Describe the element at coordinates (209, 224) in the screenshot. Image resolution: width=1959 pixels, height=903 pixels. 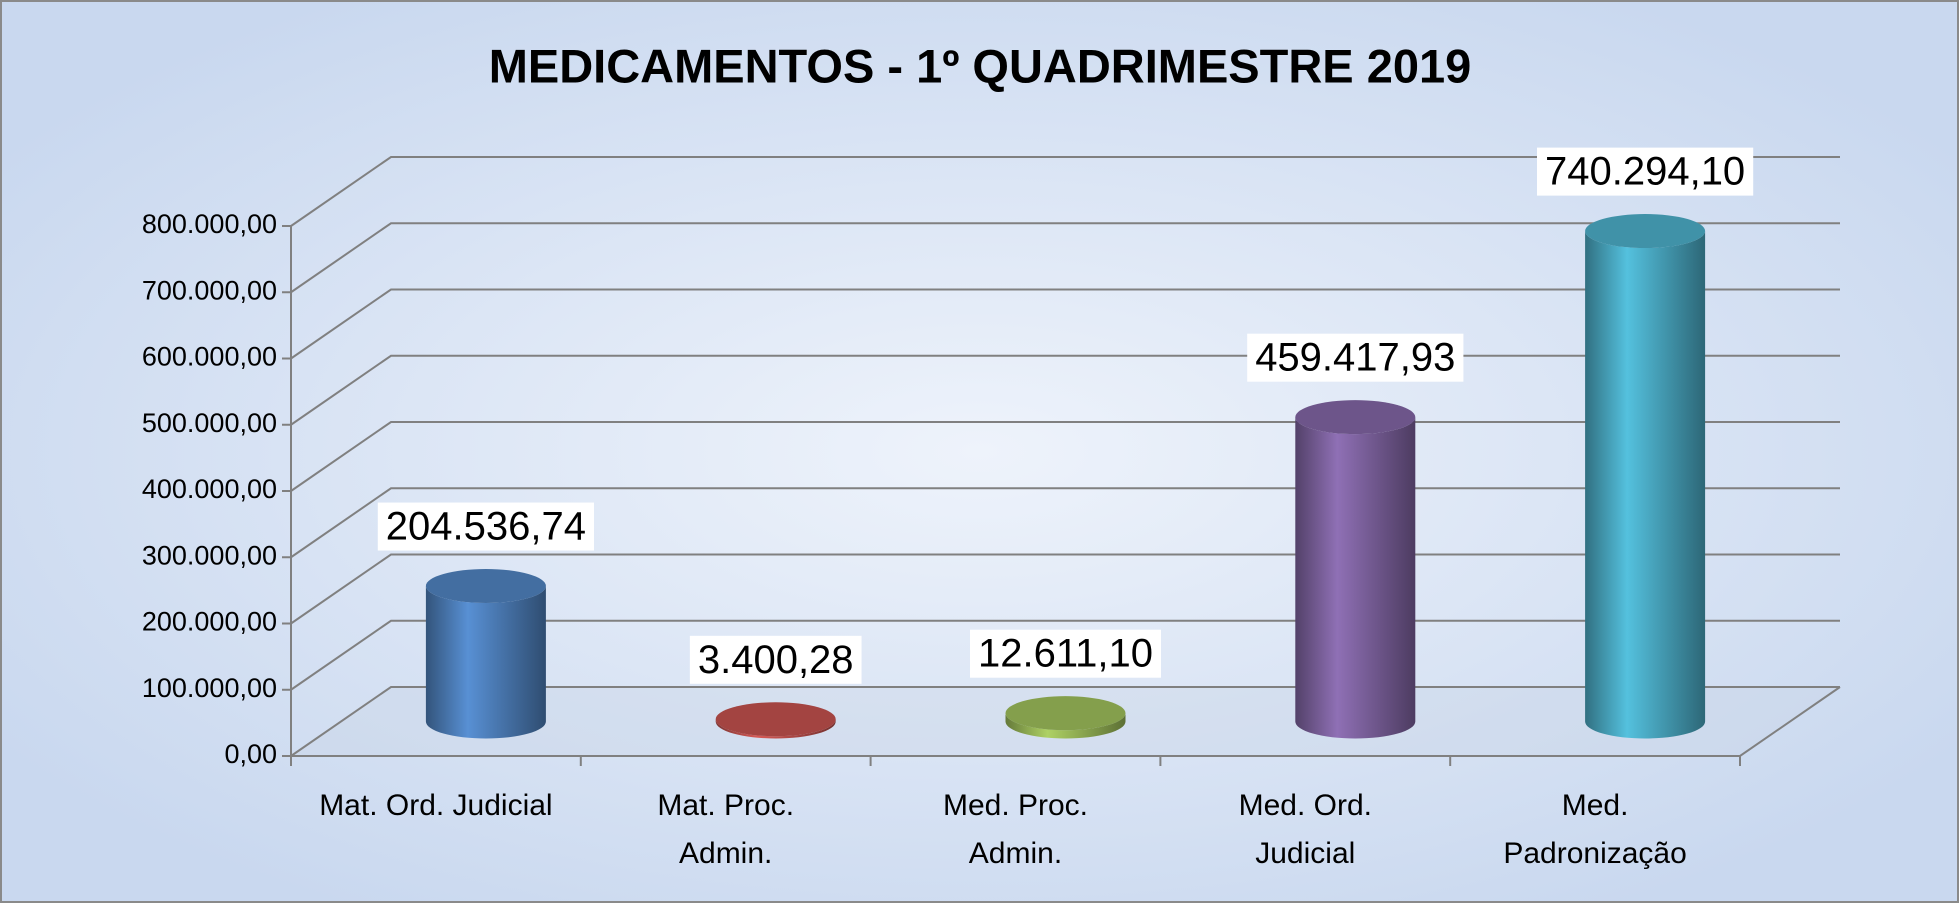
I see `y-tick-label: 800.000,00` at that location.